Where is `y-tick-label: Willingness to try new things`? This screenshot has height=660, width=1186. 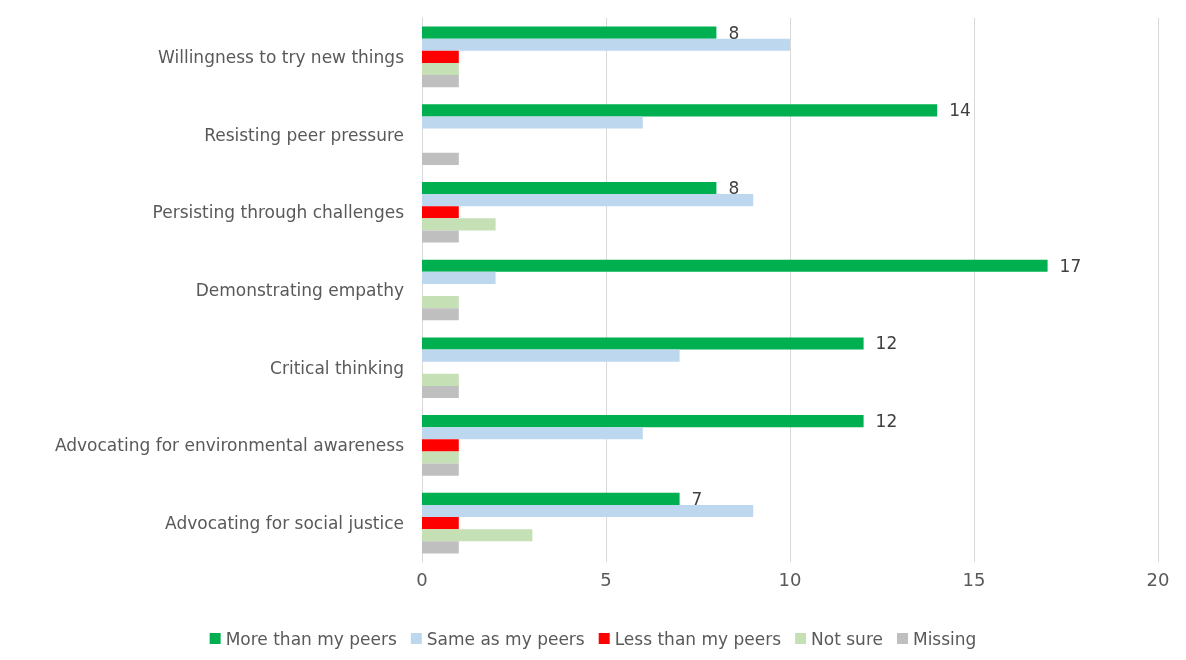 y-tick-label: Willingness to try new things is located at coordinates (281, 56).